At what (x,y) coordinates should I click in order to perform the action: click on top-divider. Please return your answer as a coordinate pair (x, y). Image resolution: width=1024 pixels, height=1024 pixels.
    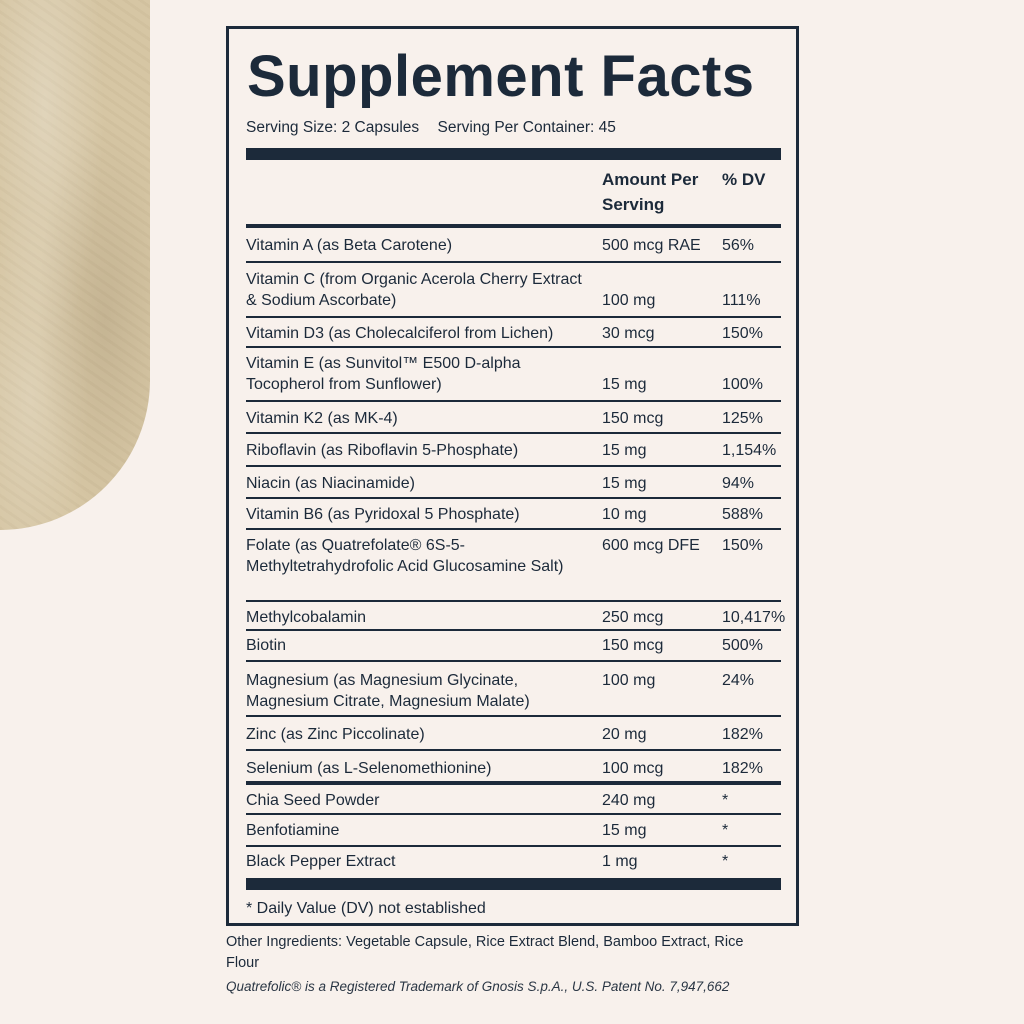
    Looking at the image, I should click on (513, 154).